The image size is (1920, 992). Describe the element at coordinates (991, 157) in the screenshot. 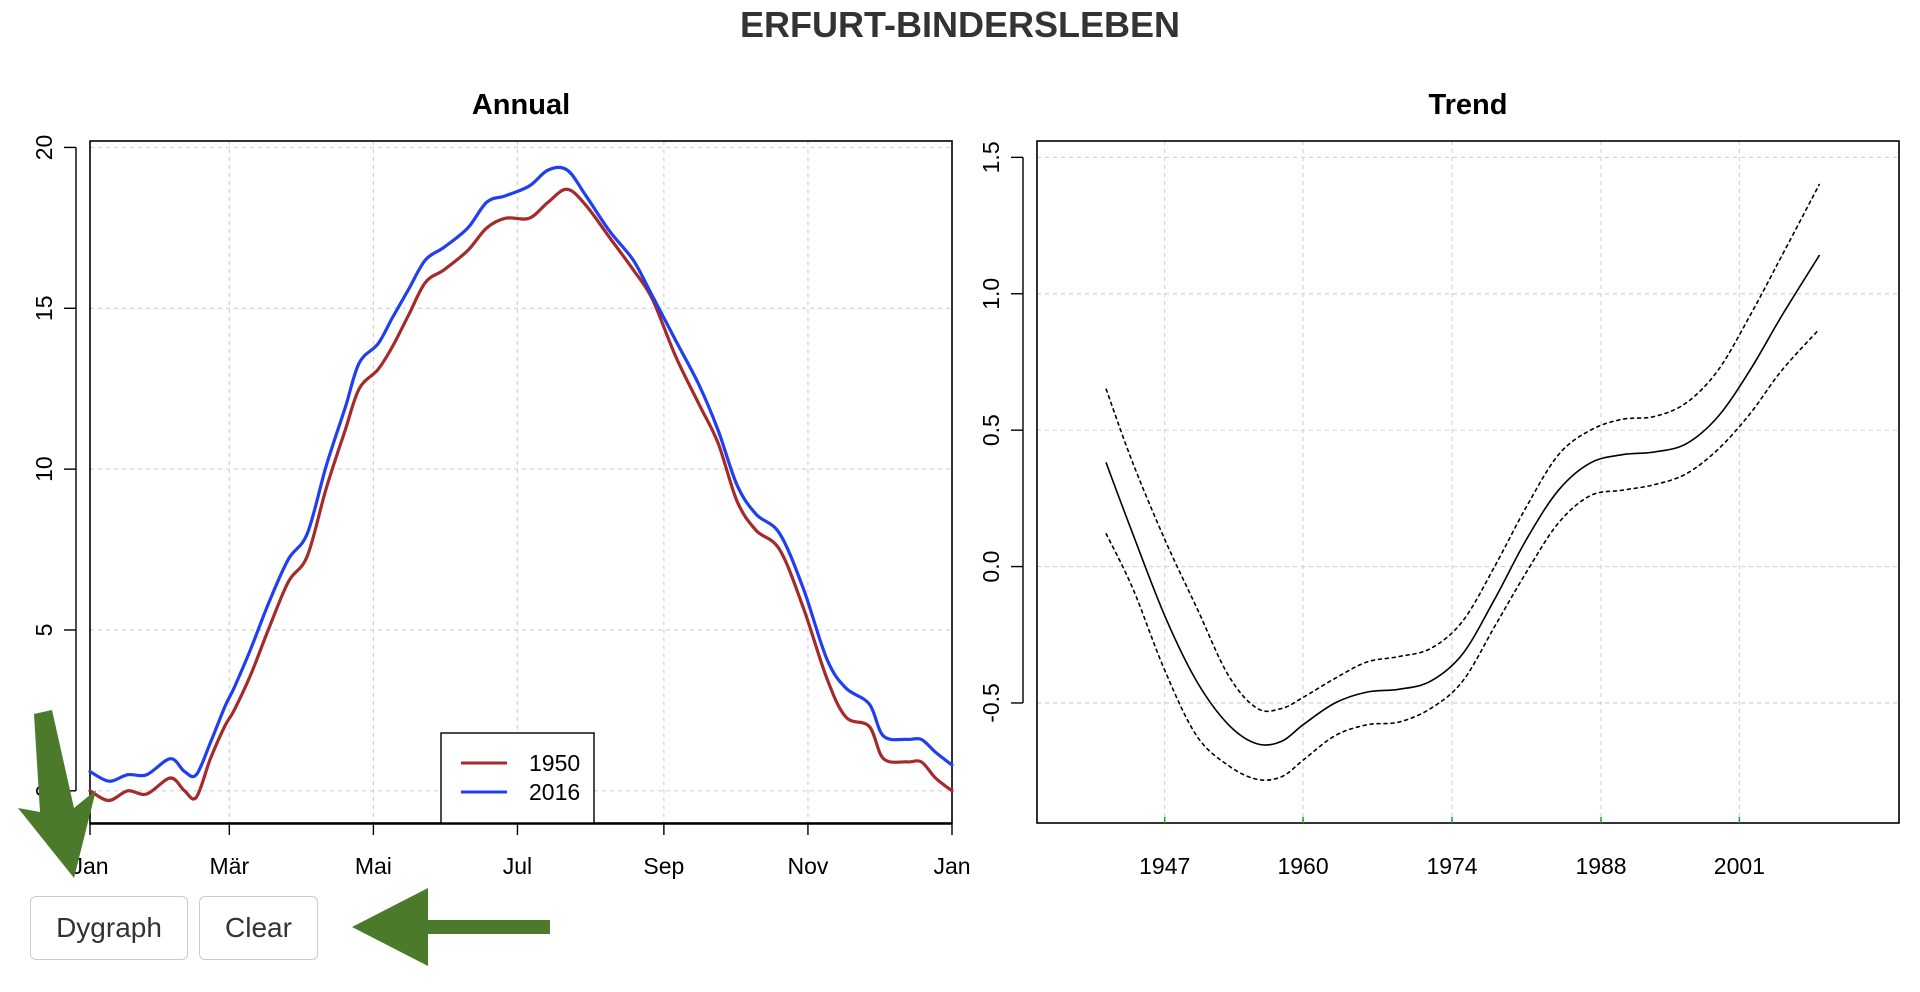

I see `y-tick-label: 1.5` at that location.